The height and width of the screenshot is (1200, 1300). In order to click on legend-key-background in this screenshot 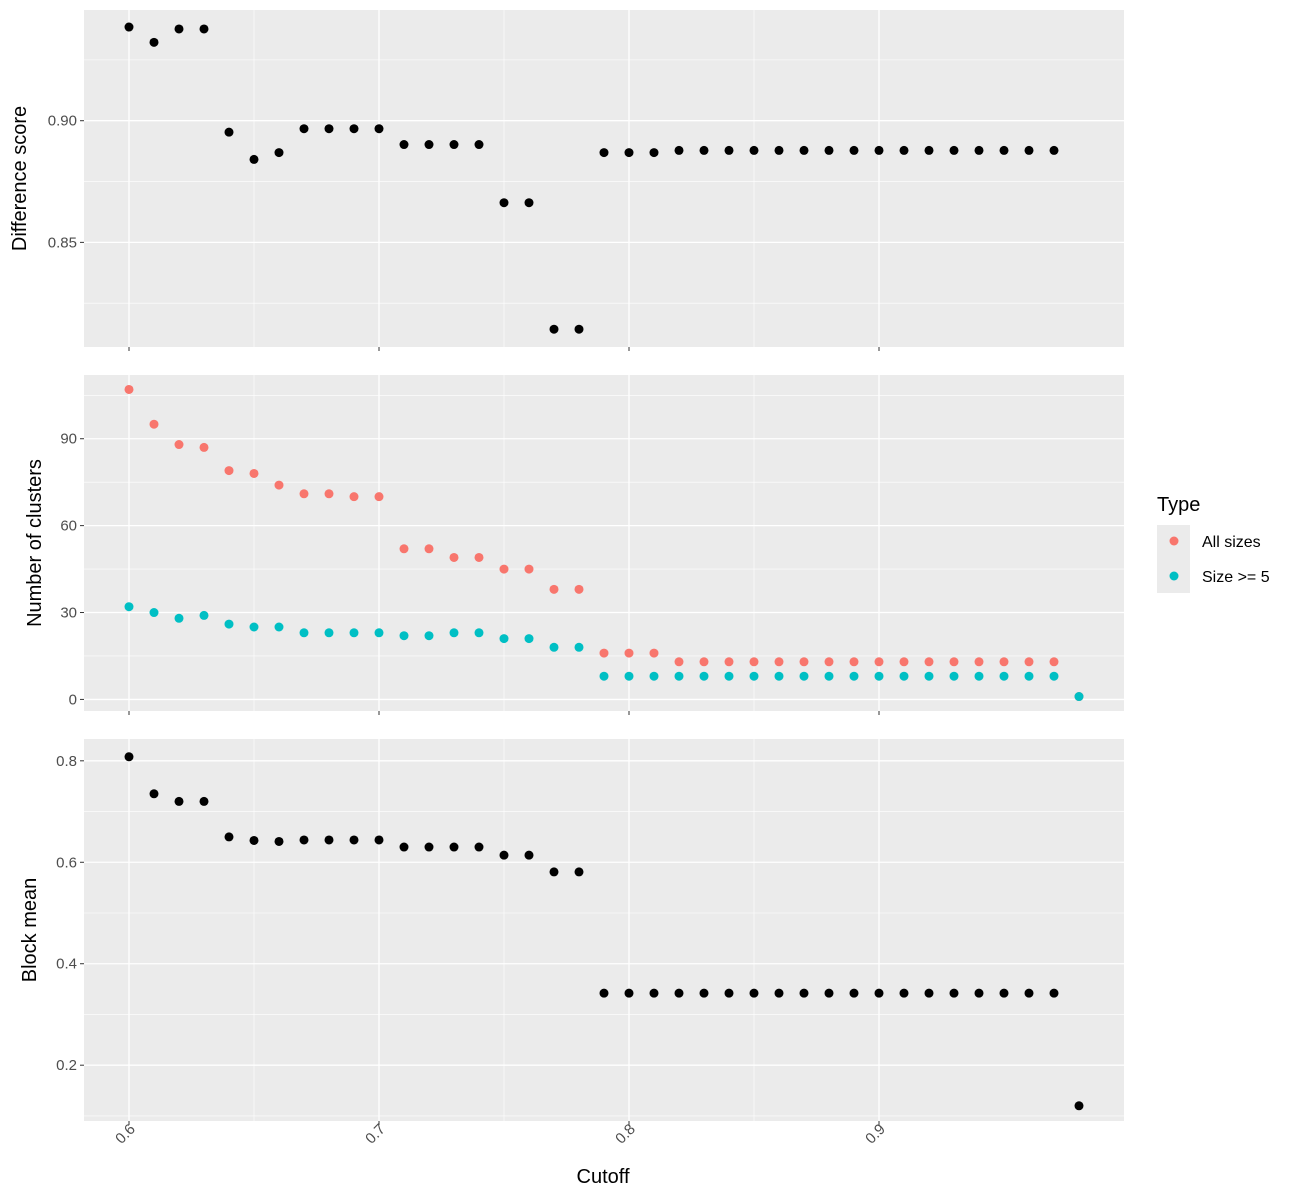, I will do `click(1173, 559)`.